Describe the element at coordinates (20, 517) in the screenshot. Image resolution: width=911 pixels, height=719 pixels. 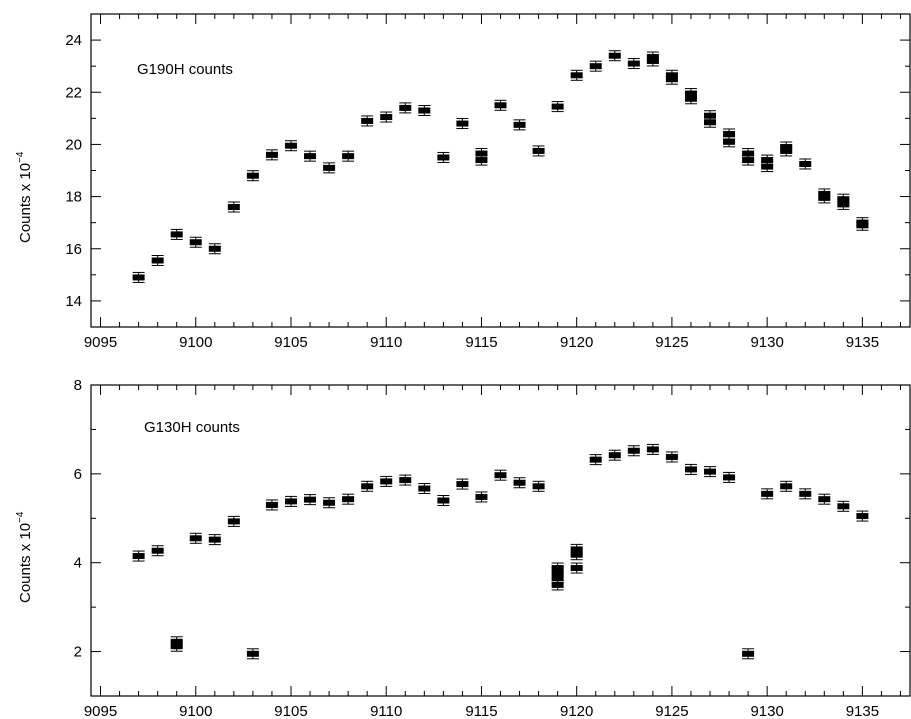
I see `y-axis-label-exponent: −4` at that location.